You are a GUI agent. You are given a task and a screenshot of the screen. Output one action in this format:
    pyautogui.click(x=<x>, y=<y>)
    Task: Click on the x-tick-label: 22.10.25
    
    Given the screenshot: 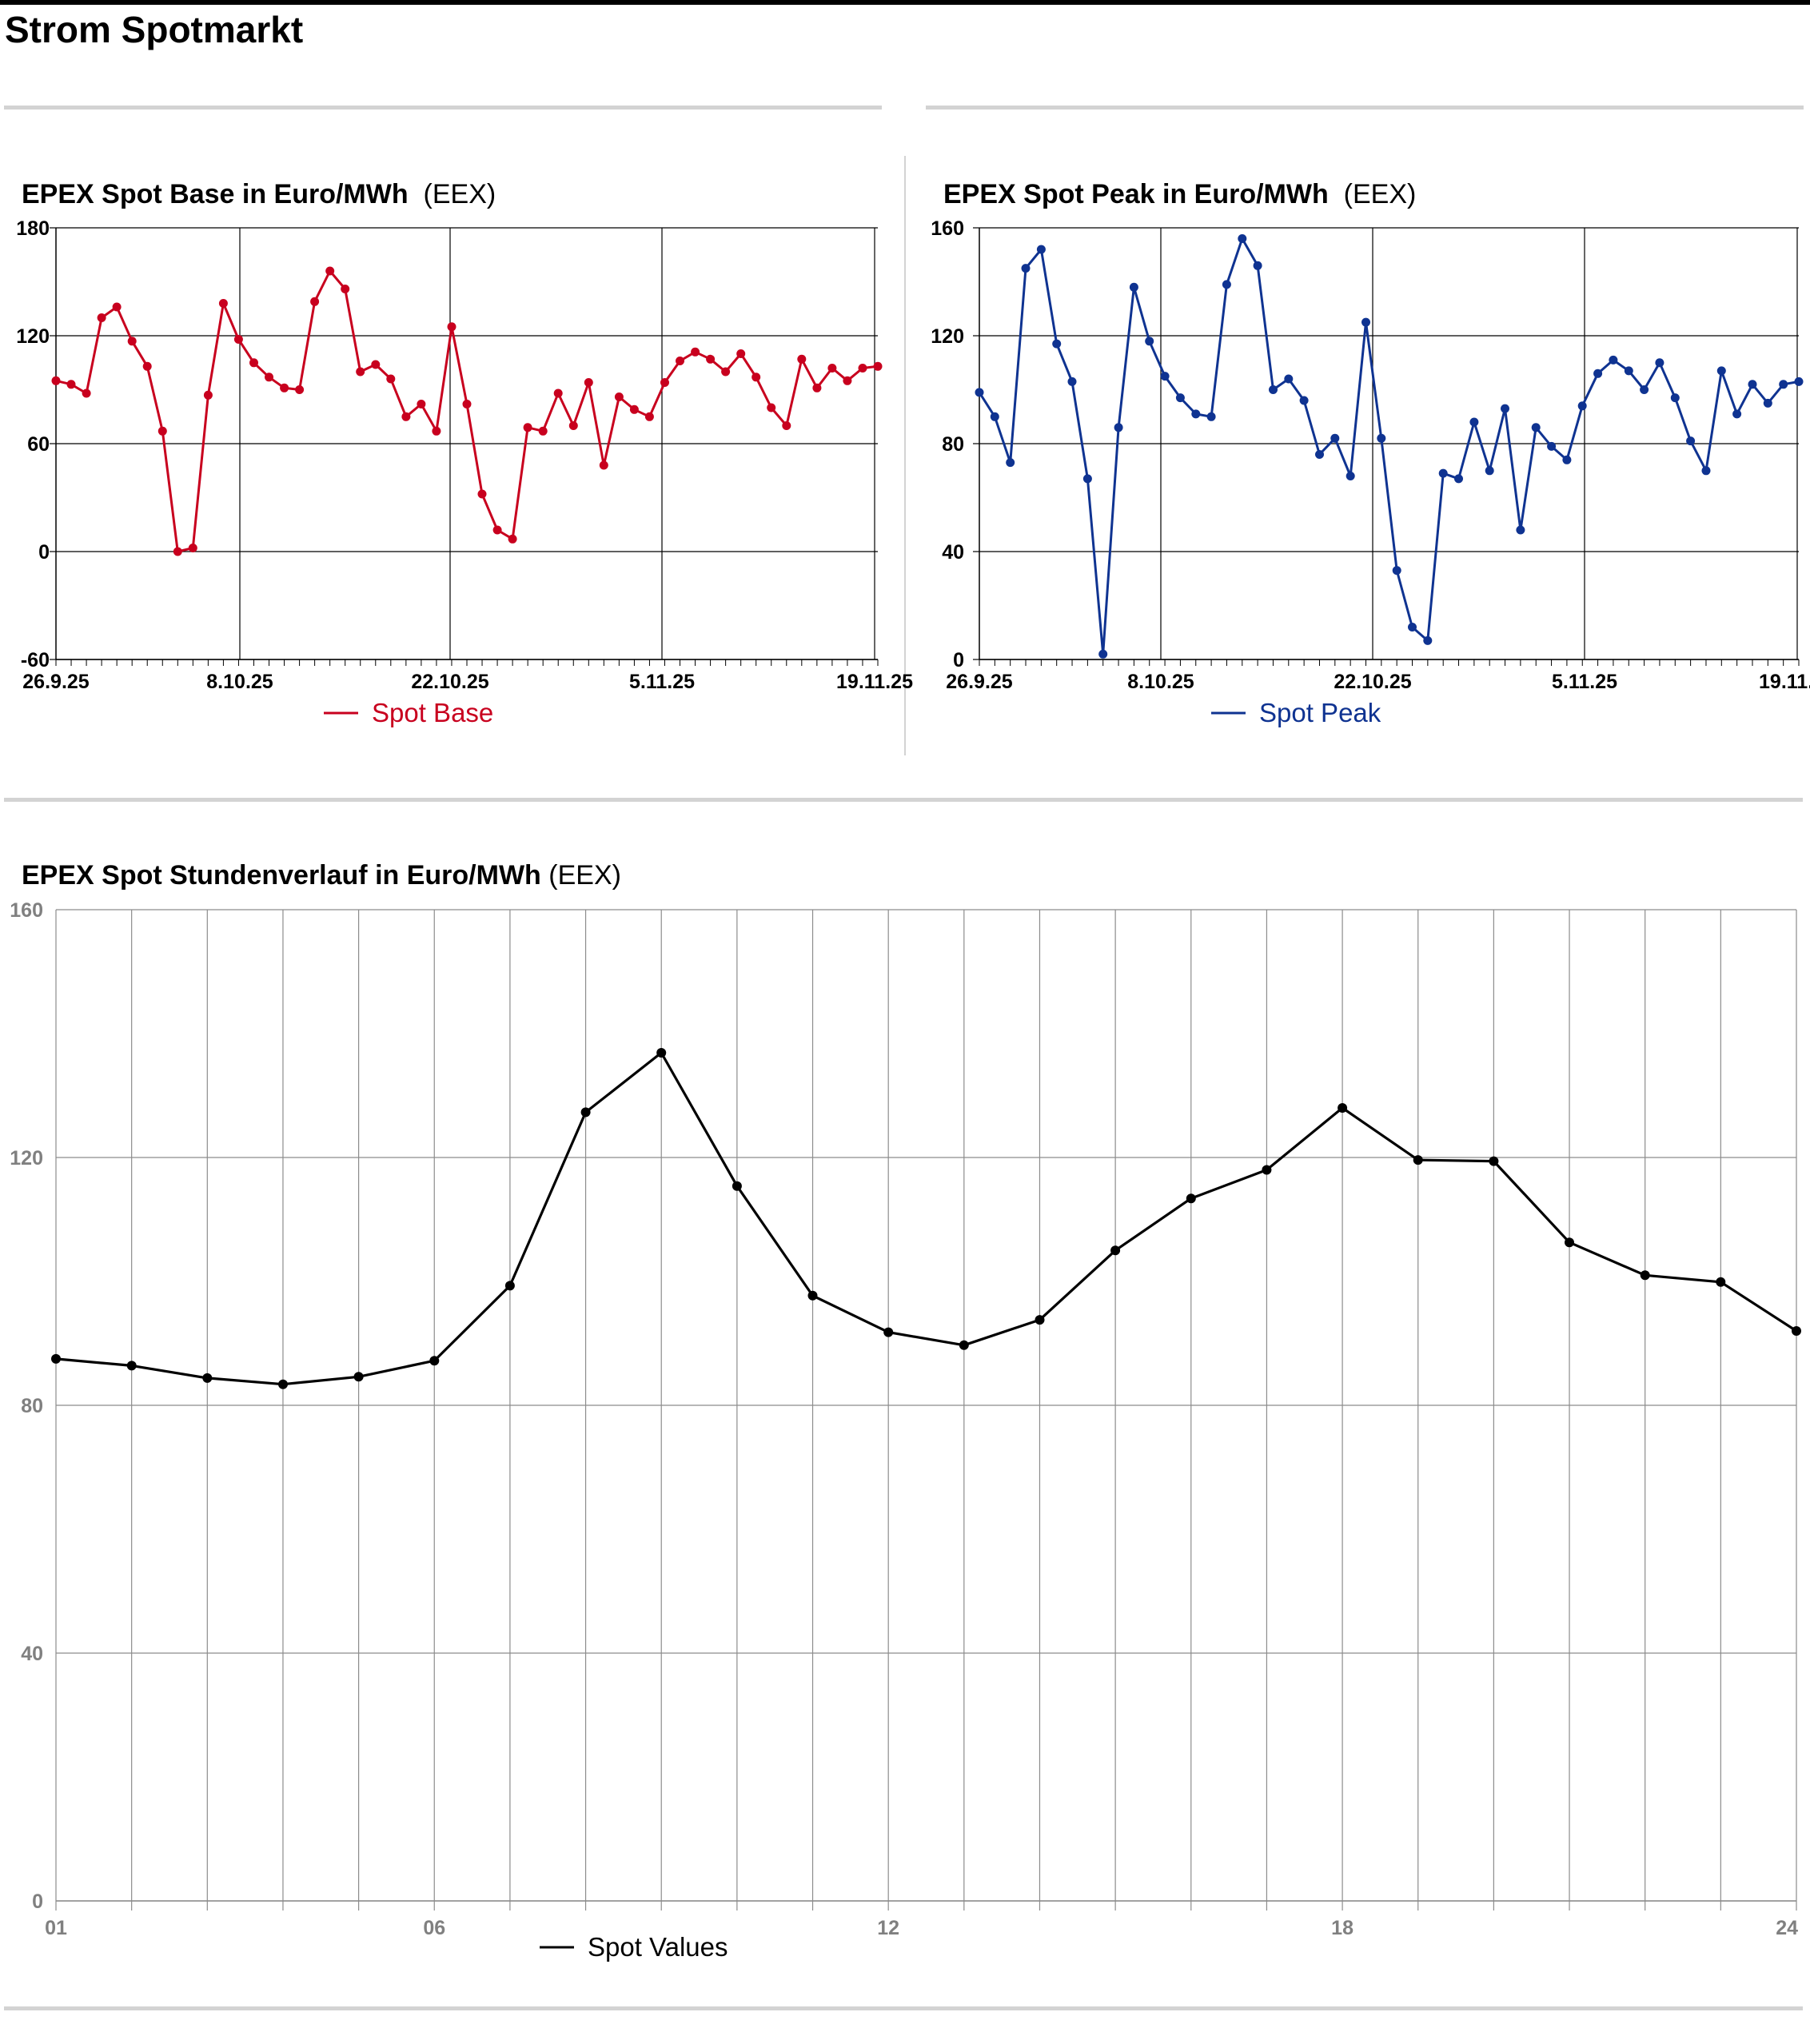 What is the action you would take?
    pyautogui.click(x=449, y=682)
    